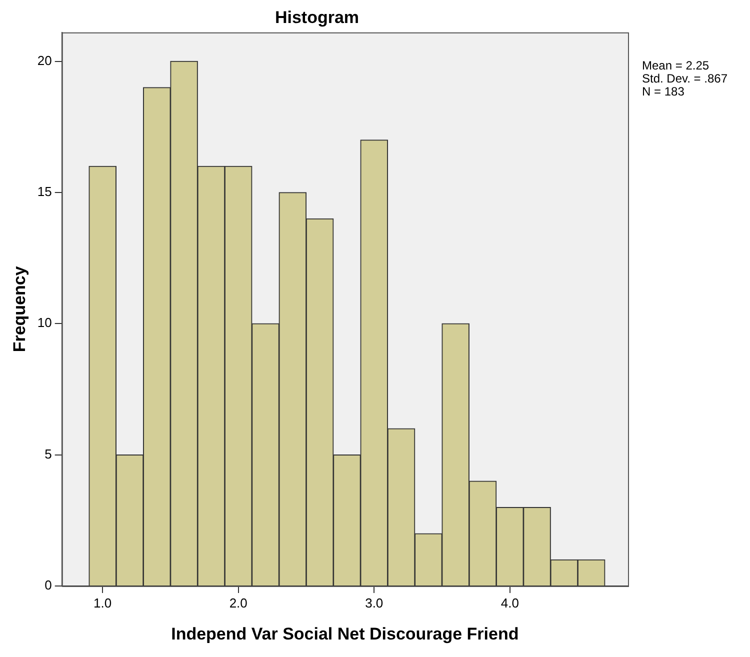 Image resolution: width=750 pixels, height=657 pixels. Describe the element at coordinates (44, 322) in the screenshot. I see `y-tick-label: 10` at that location.